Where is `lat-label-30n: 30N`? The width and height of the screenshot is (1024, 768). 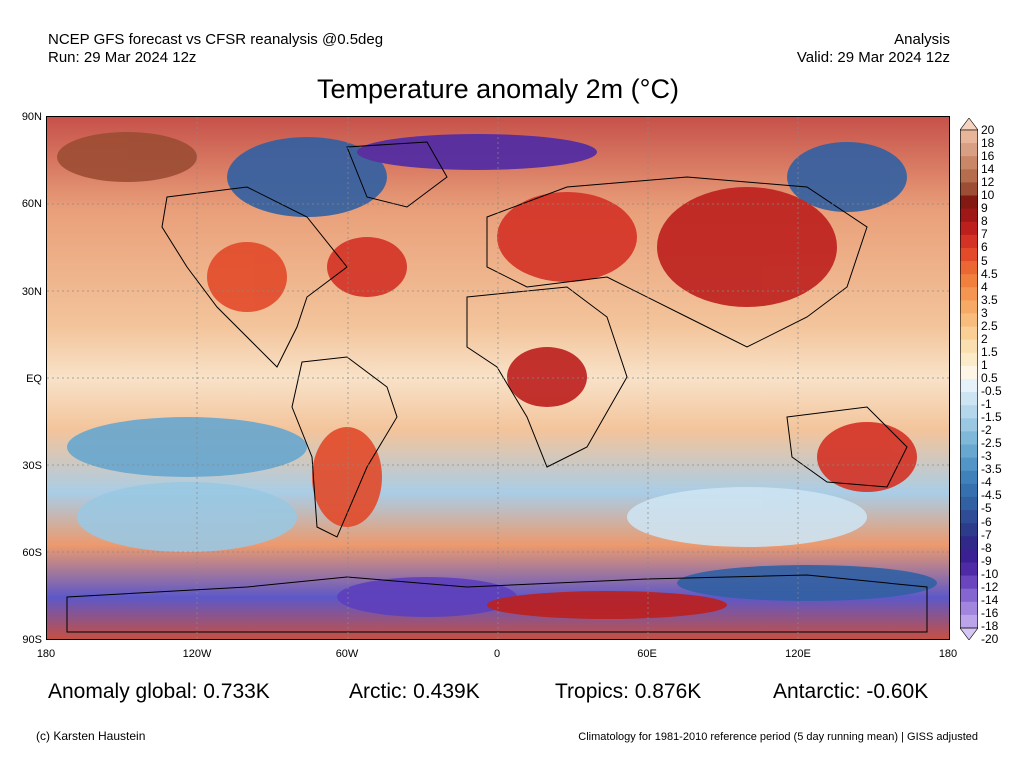 lat-label-30n: 30N is located at coordinates (31, 292).